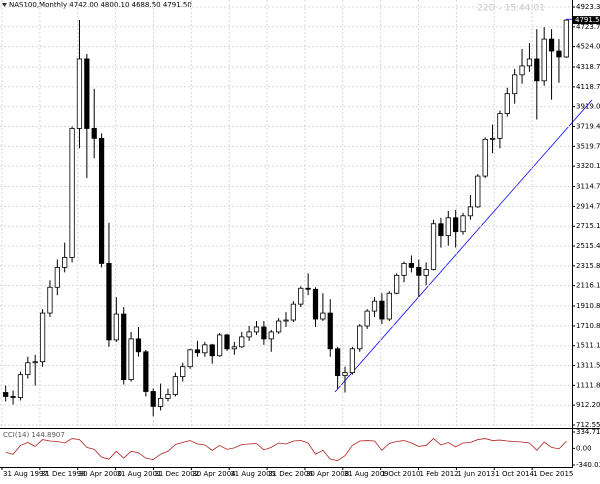 This screenshot has height=484, width=600. What do you see at coordinates (588, 385) in the screenshot?
I see `y-tick-label: 1111.85` at bounding box center [588, 385].